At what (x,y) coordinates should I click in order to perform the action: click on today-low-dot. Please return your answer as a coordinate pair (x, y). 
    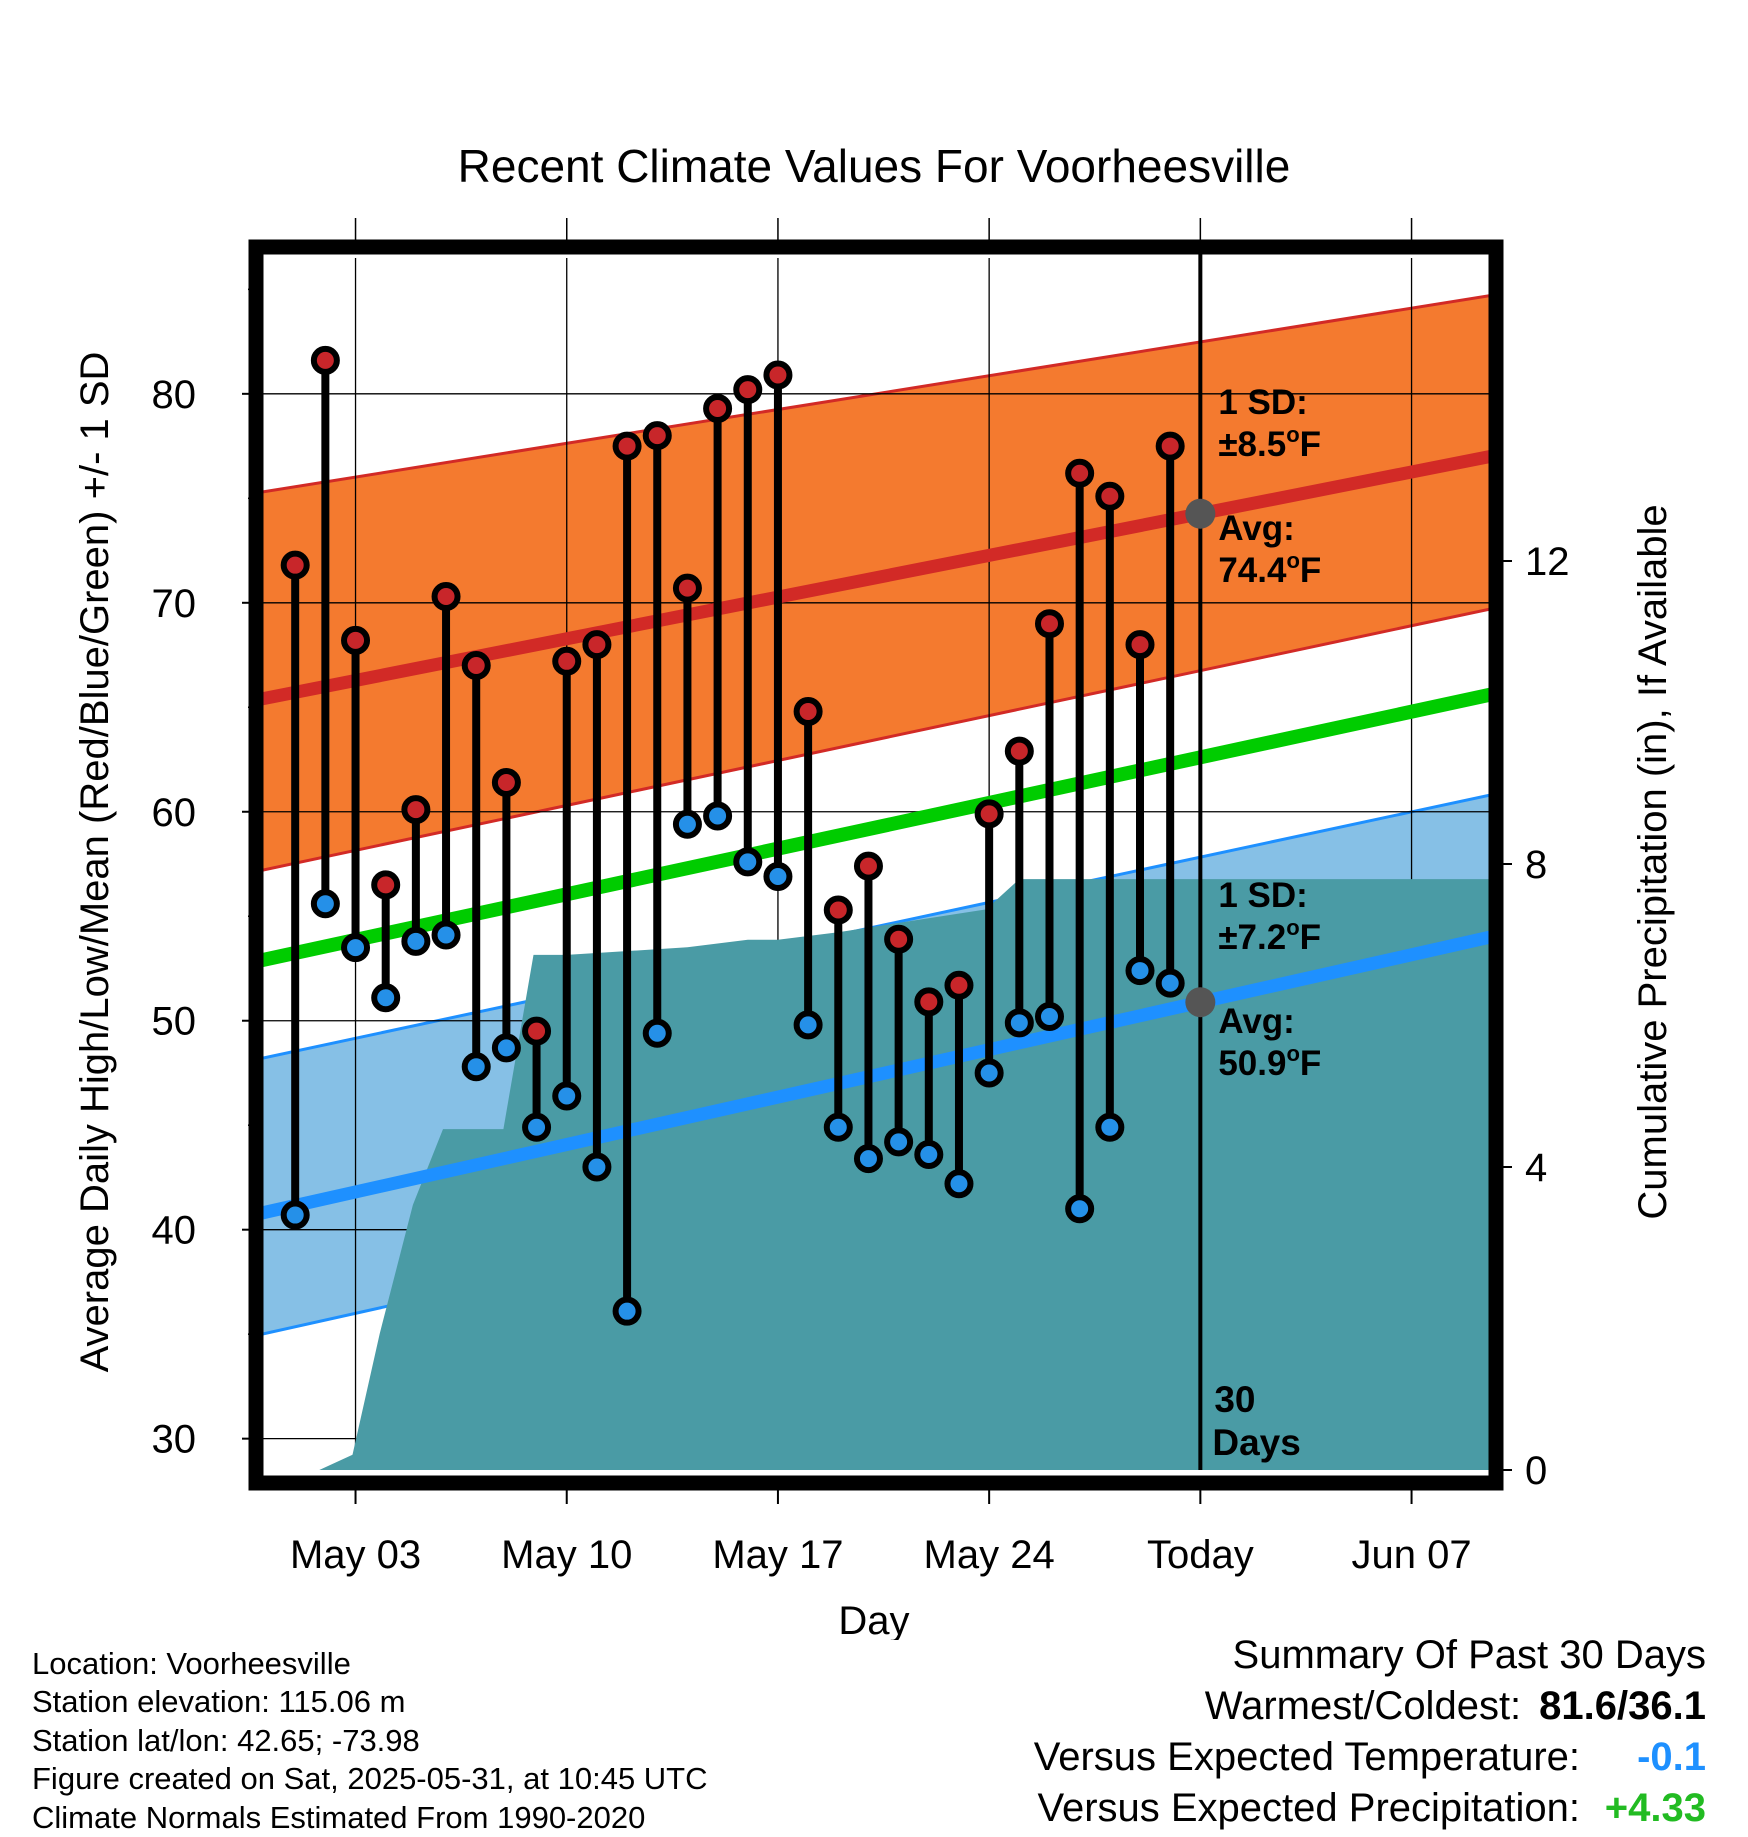
    Looking at the image, I should click on (1200, 1002).